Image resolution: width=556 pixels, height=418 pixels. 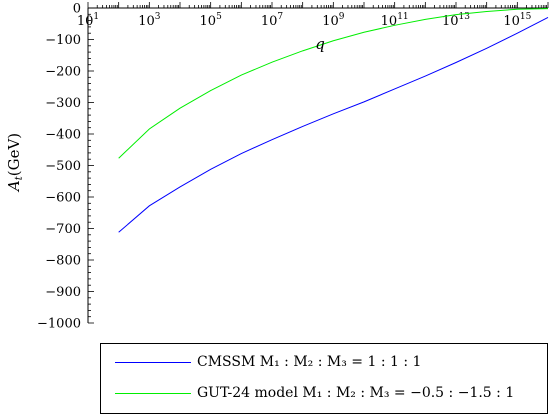 What do you see at coordinates (153, 362) in the screenshot?
I see `legend-swatch-cmssm` at bounding box center [153, 362].